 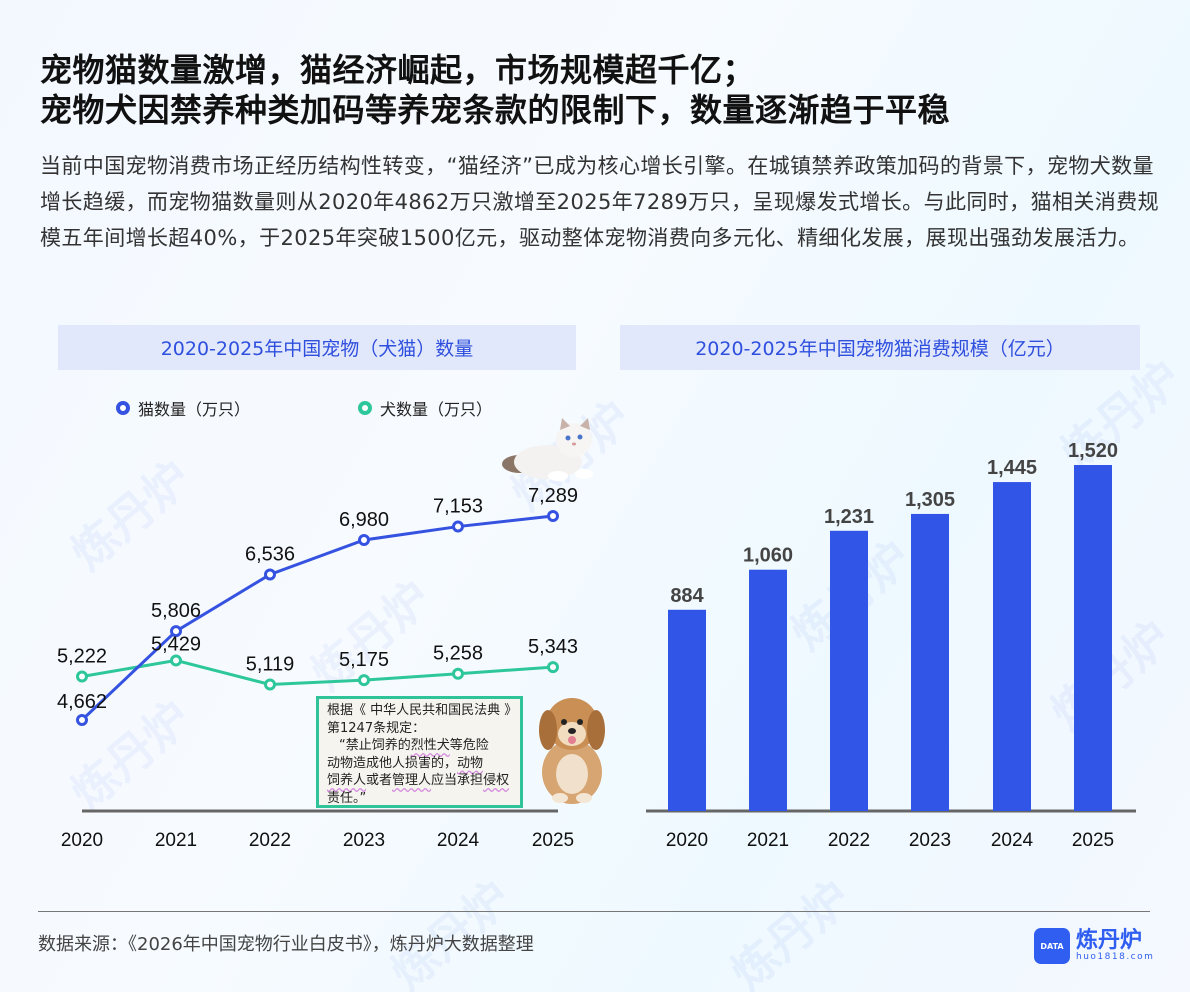 What do you see at coordinates (458, 507) in the screenshot?
I see `data-label: 7,153` at bounding box center [458, 507].